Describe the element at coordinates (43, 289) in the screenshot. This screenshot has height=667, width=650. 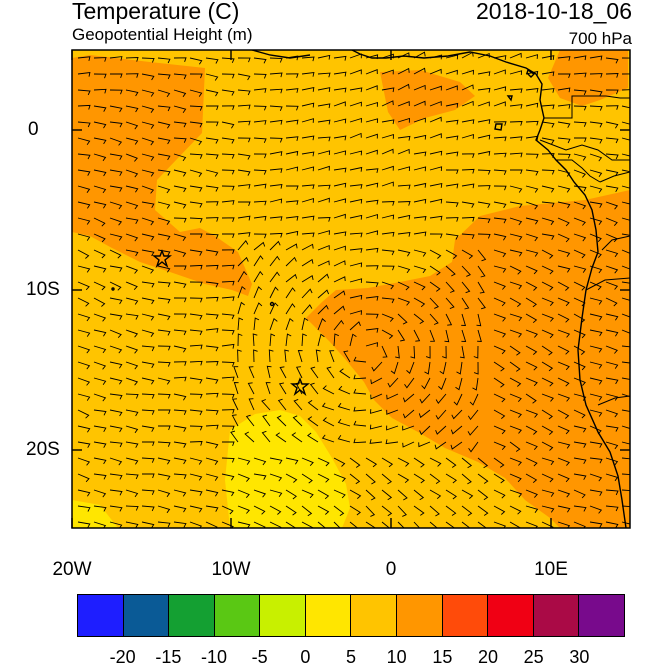
I see `y-axis-label-10s: 10S` at that location.